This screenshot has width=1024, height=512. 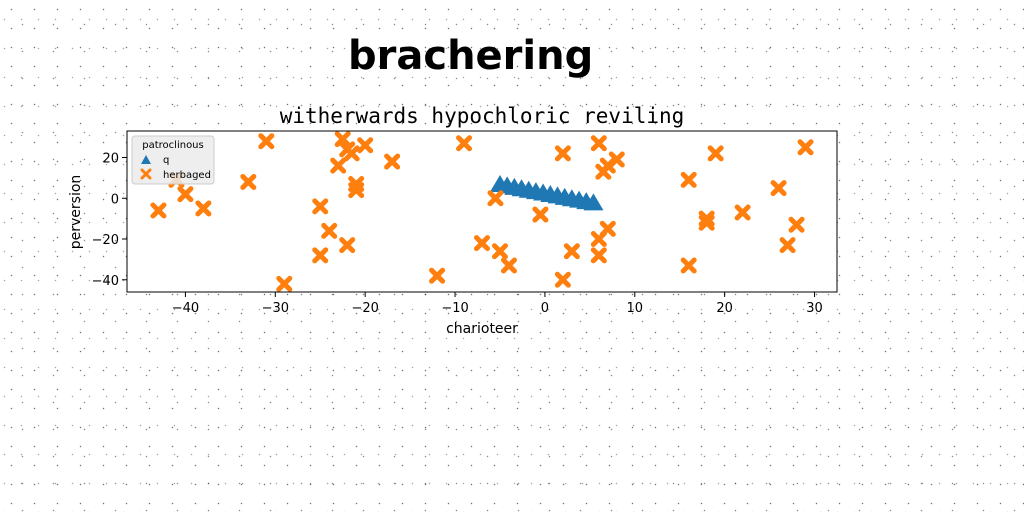 What do you see at coordinates (724, 308) in the screenshot?
I see `x-tick-label: 20` at bounding box center [724, 308].